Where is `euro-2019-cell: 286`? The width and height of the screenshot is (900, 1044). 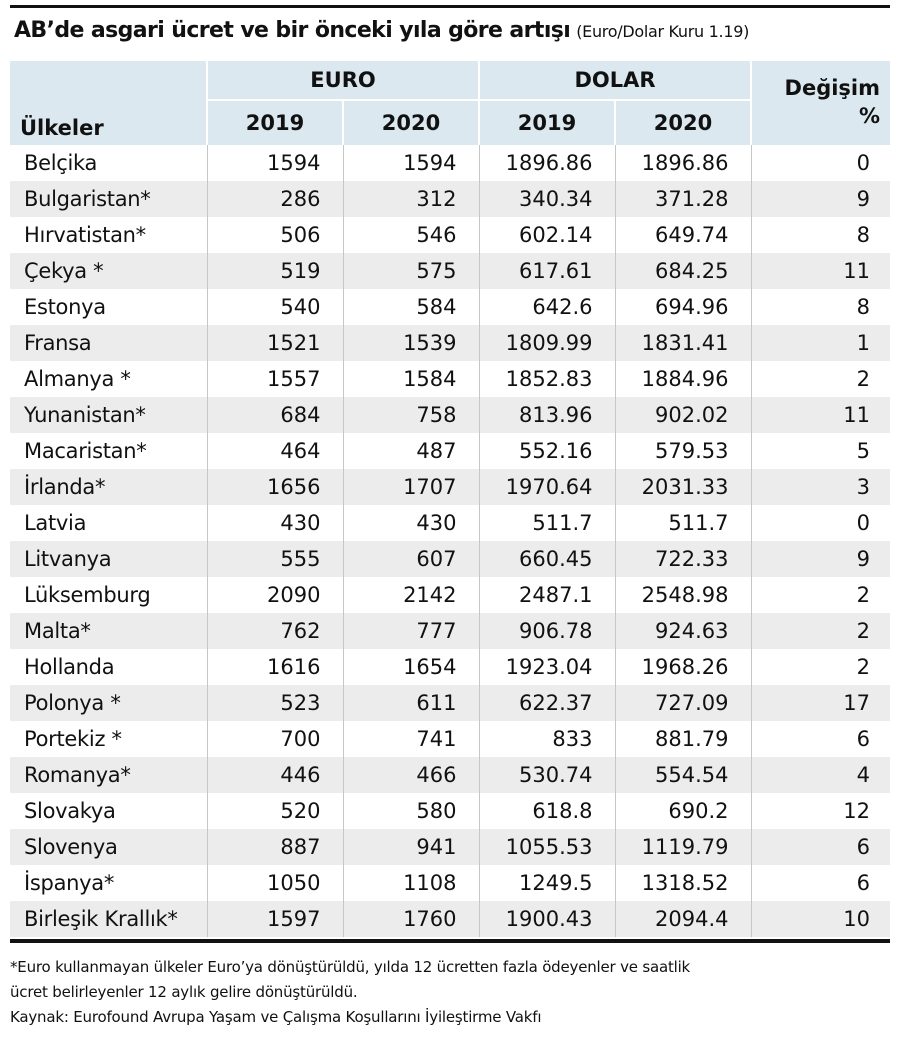 euro-2019-cell: 286 is located at coordinates (274, 199).